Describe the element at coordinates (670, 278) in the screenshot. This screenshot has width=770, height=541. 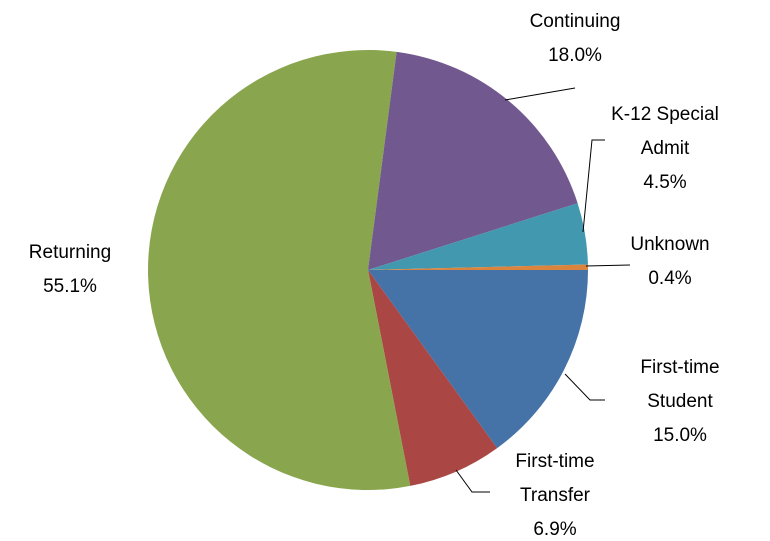
I see `slice-value: 0.4%` at that location.